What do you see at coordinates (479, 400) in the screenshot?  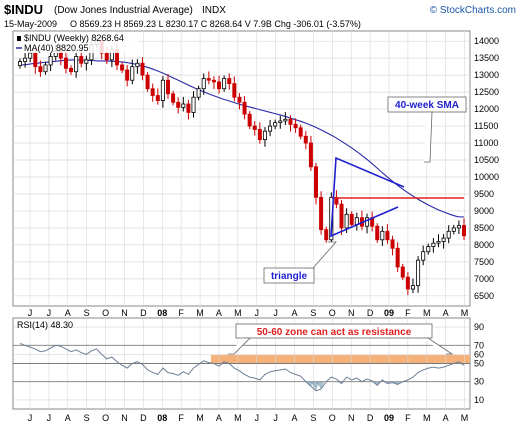 I see `rsi-tick-label: 10` at bounding box center [479, 400].